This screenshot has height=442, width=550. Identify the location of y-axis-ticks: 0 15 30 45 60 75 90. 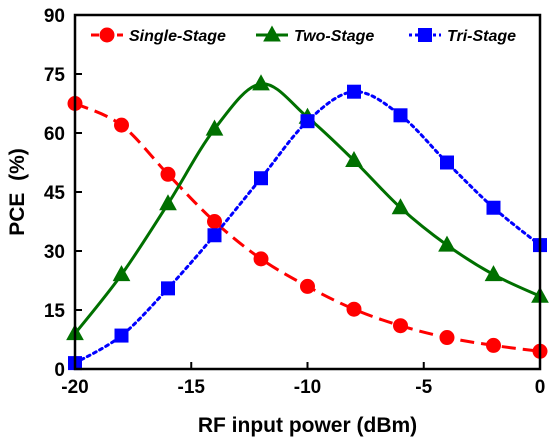
(63, 193).